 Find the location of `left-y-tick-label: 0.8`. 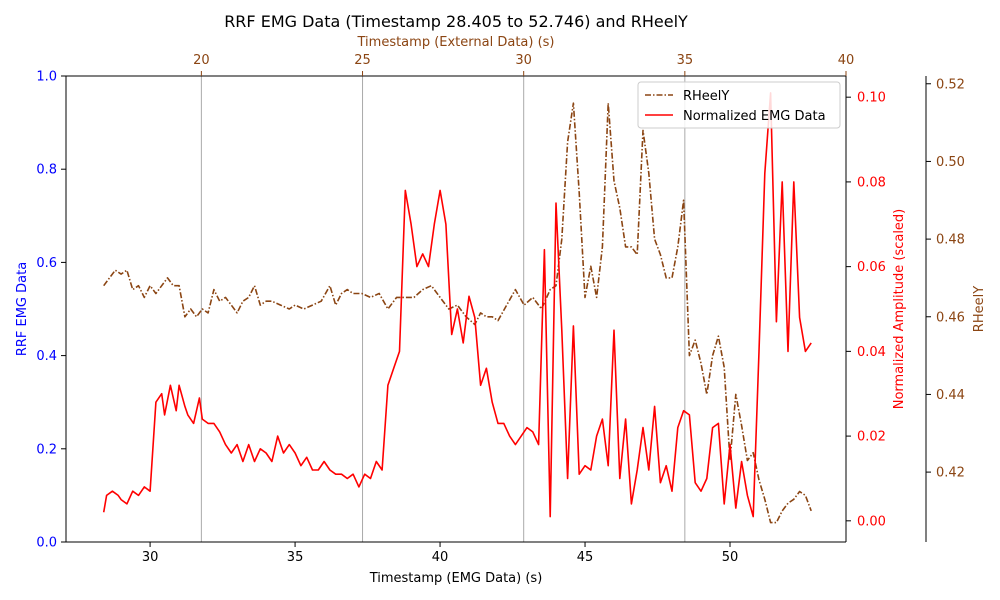

left-y-tick-label: 0.8 is located at coordinates (46, 170).